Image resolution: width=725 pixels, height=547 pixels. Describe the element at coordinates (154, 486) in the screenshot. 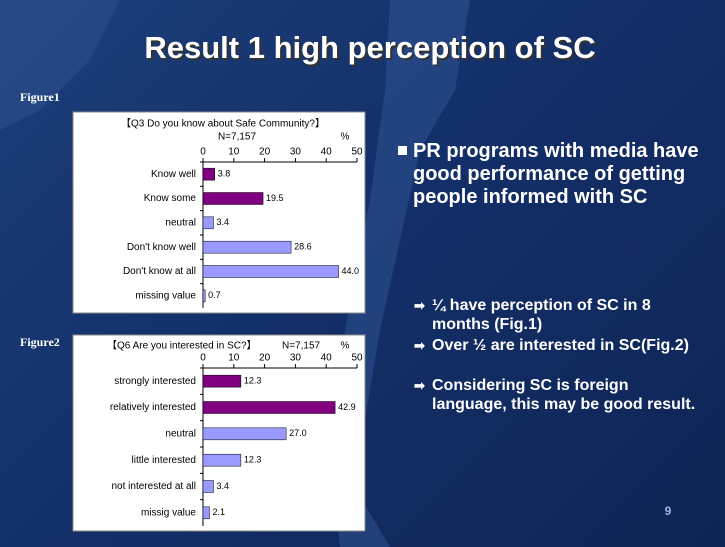

I see `y-tick-label: not interested at all` at that location.